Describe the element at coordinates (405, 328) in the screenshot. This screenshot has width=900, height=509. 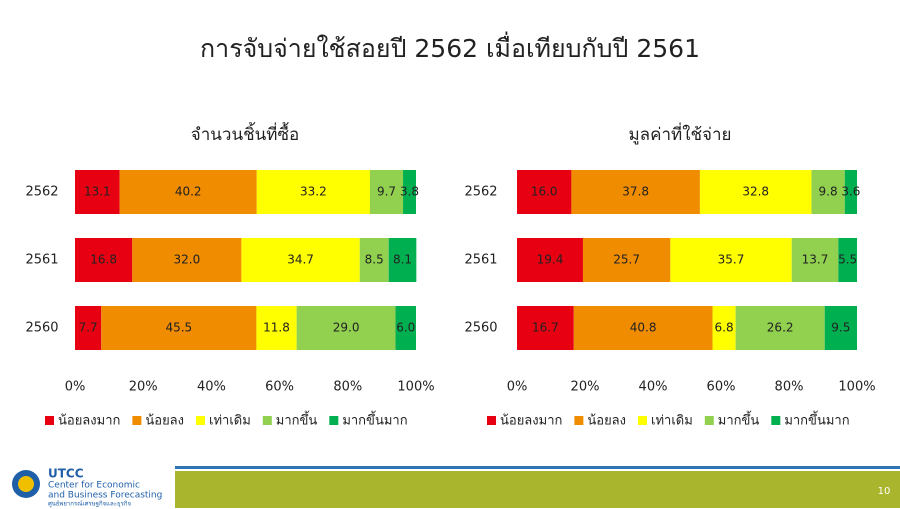
I see `data-label: 6.0` at that location.